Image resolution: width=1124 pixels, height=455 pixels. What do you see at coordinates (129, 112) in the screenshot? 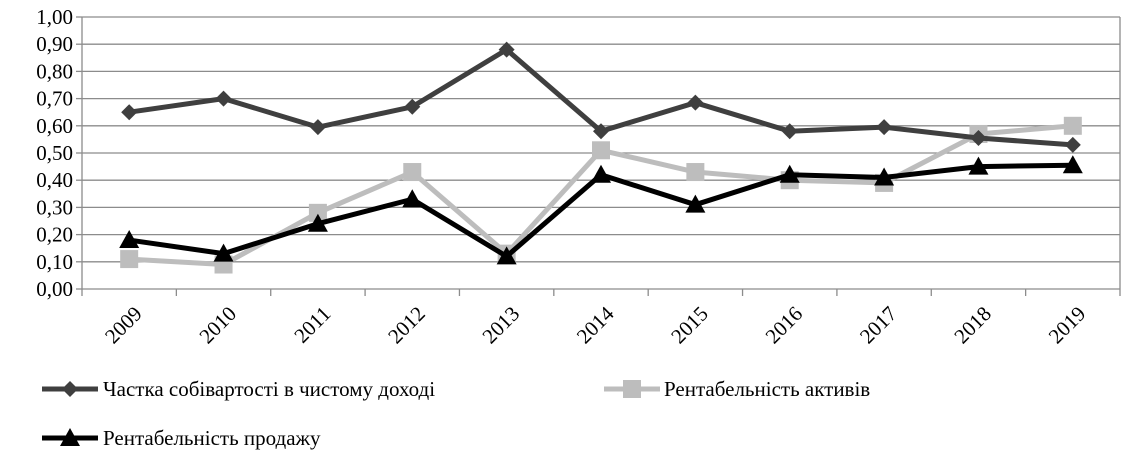
I see `data-point-series1-2009` at bounding box center [129, 112].